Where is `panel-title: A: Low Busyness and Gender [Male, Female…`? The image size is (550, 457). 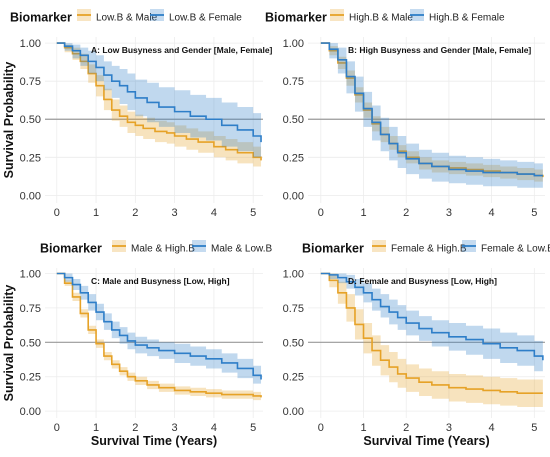
panel-title: A: Low Busyness and Gender [Male, Female… is located at coordinates (182, 50).